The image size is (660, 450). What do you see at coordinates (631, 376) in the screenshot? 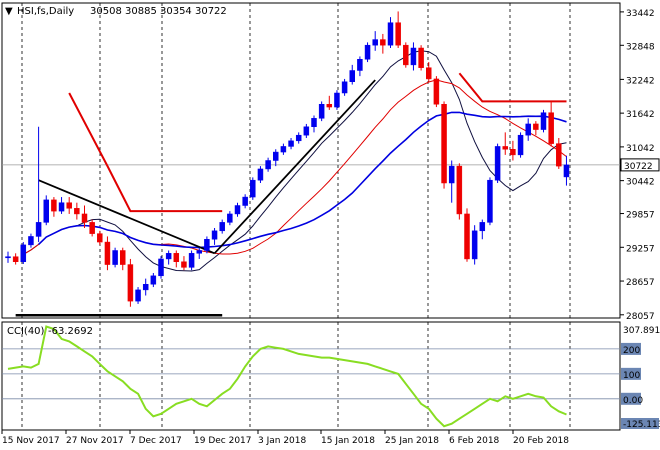
I see `cci-level-label: 100` at bounding box center [631, 376].